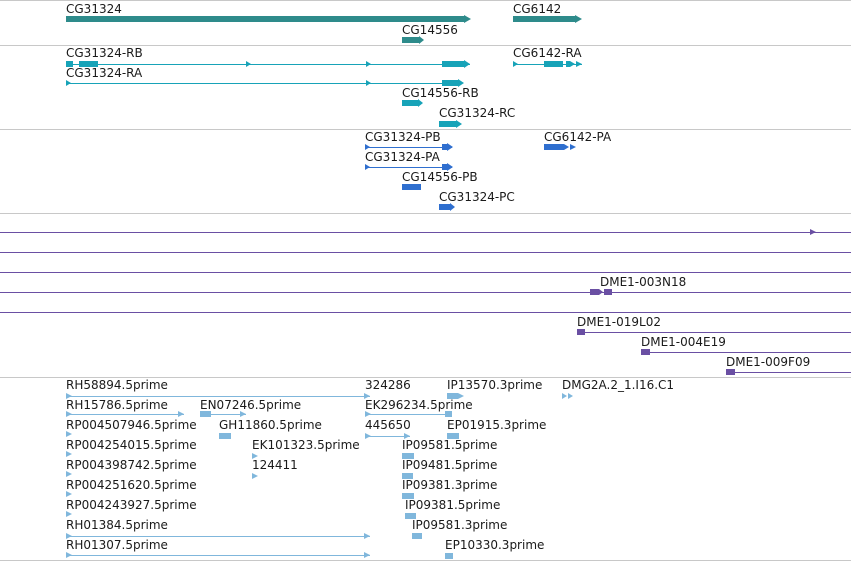 This screenshot has height=561, width=851. Describe the element at coordinates (425, 129) in the screenshot. I see `track-divider` at that location.